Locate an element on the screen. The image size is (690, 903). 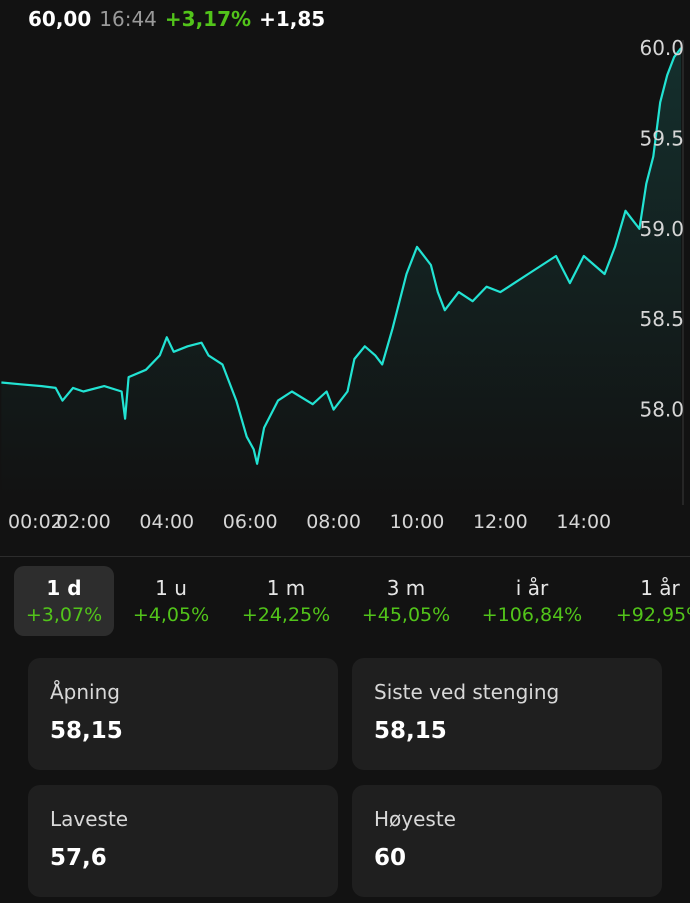
period-tab-change: +92,95% is located at coordinates (652, 615).